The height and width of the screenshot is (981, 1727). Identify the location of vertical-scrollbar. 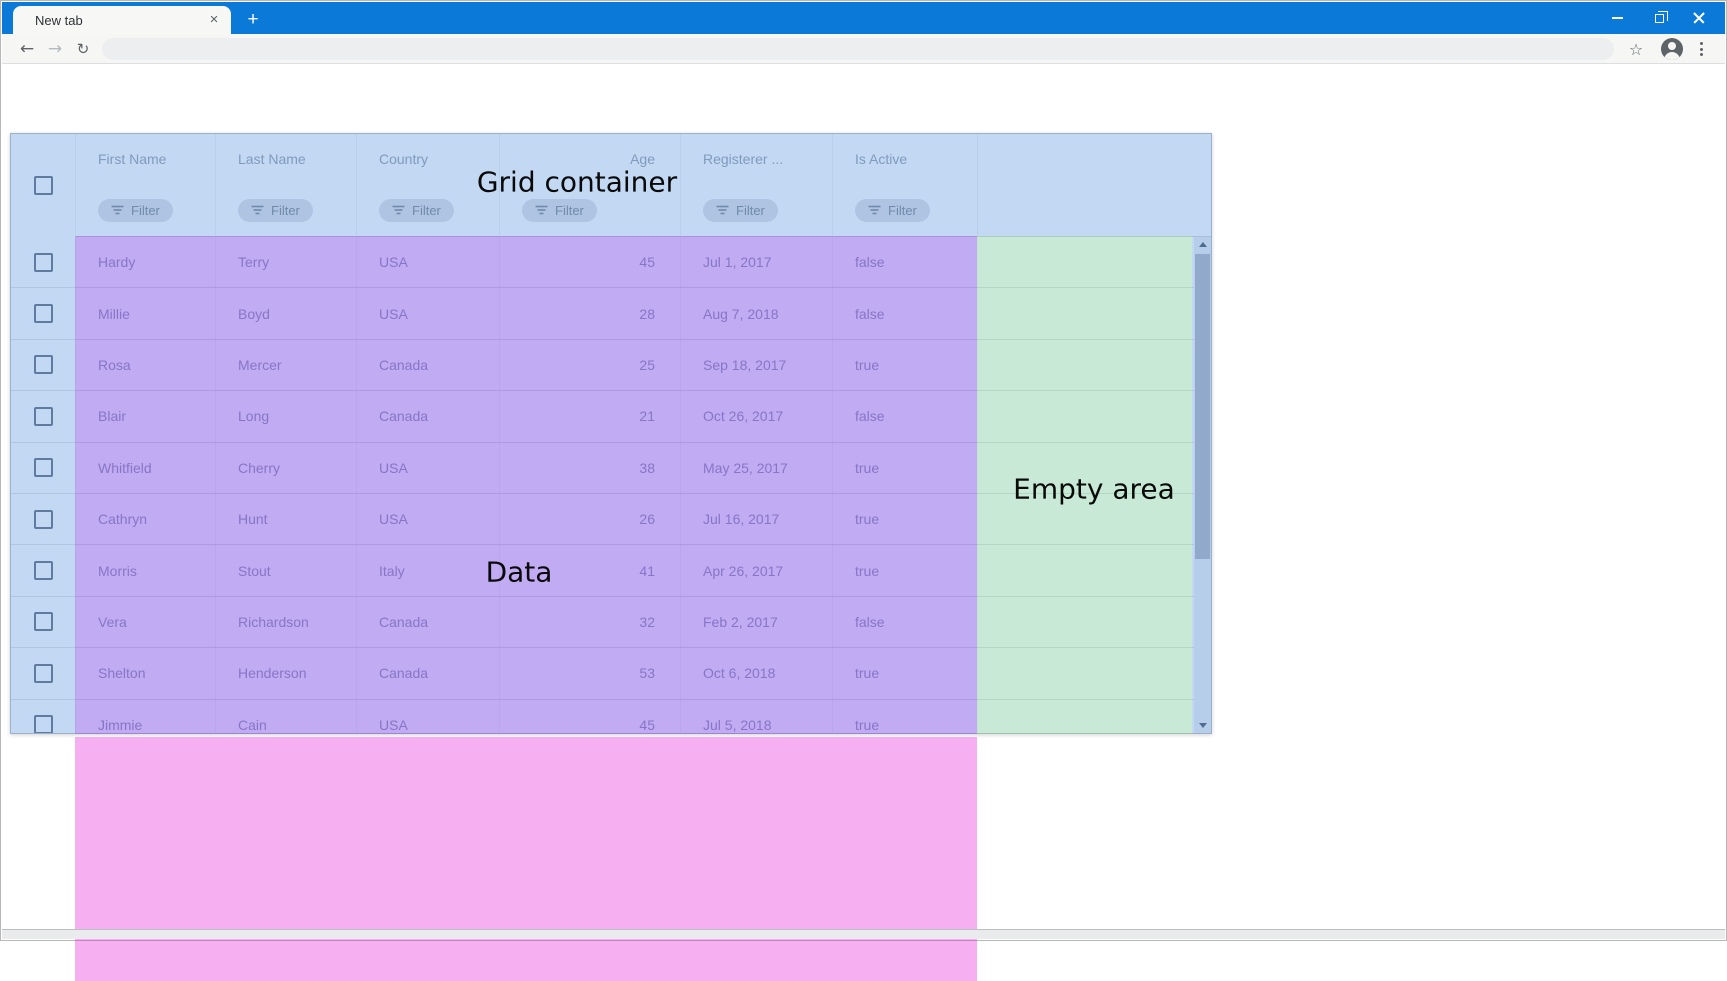
(1202, 485).